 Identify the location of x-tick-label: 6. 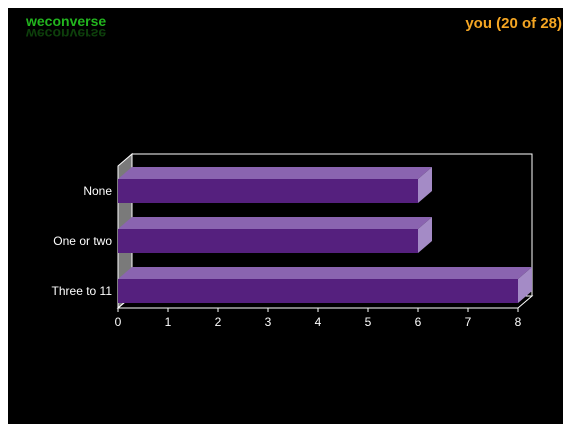
(418, 322).